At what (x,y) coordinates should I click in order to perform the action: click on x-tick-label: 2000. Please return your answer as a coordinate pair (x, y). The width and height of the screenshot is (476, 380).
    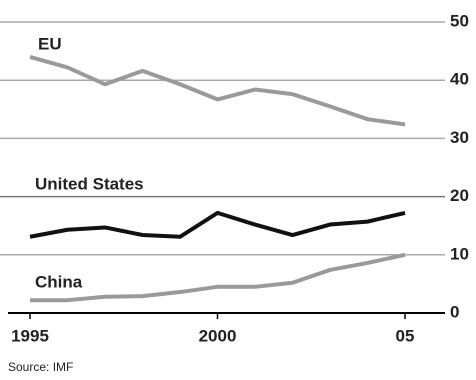
    Looking at the image, I should click on (218, 335).